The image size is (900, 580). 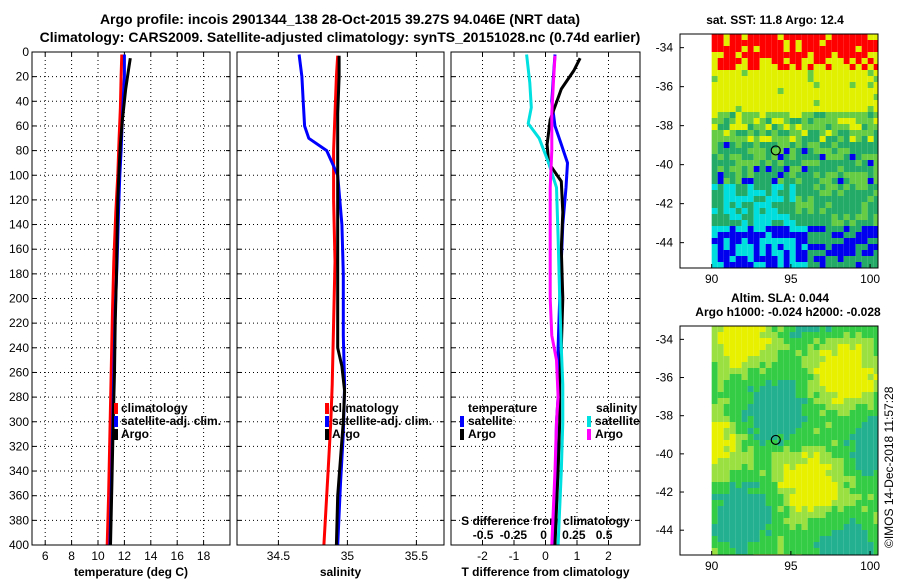 What do you see at coordinates (791, 279) in the screenshot?
I see `map-x-tick-label: 95` at bounding box center [791, 279].